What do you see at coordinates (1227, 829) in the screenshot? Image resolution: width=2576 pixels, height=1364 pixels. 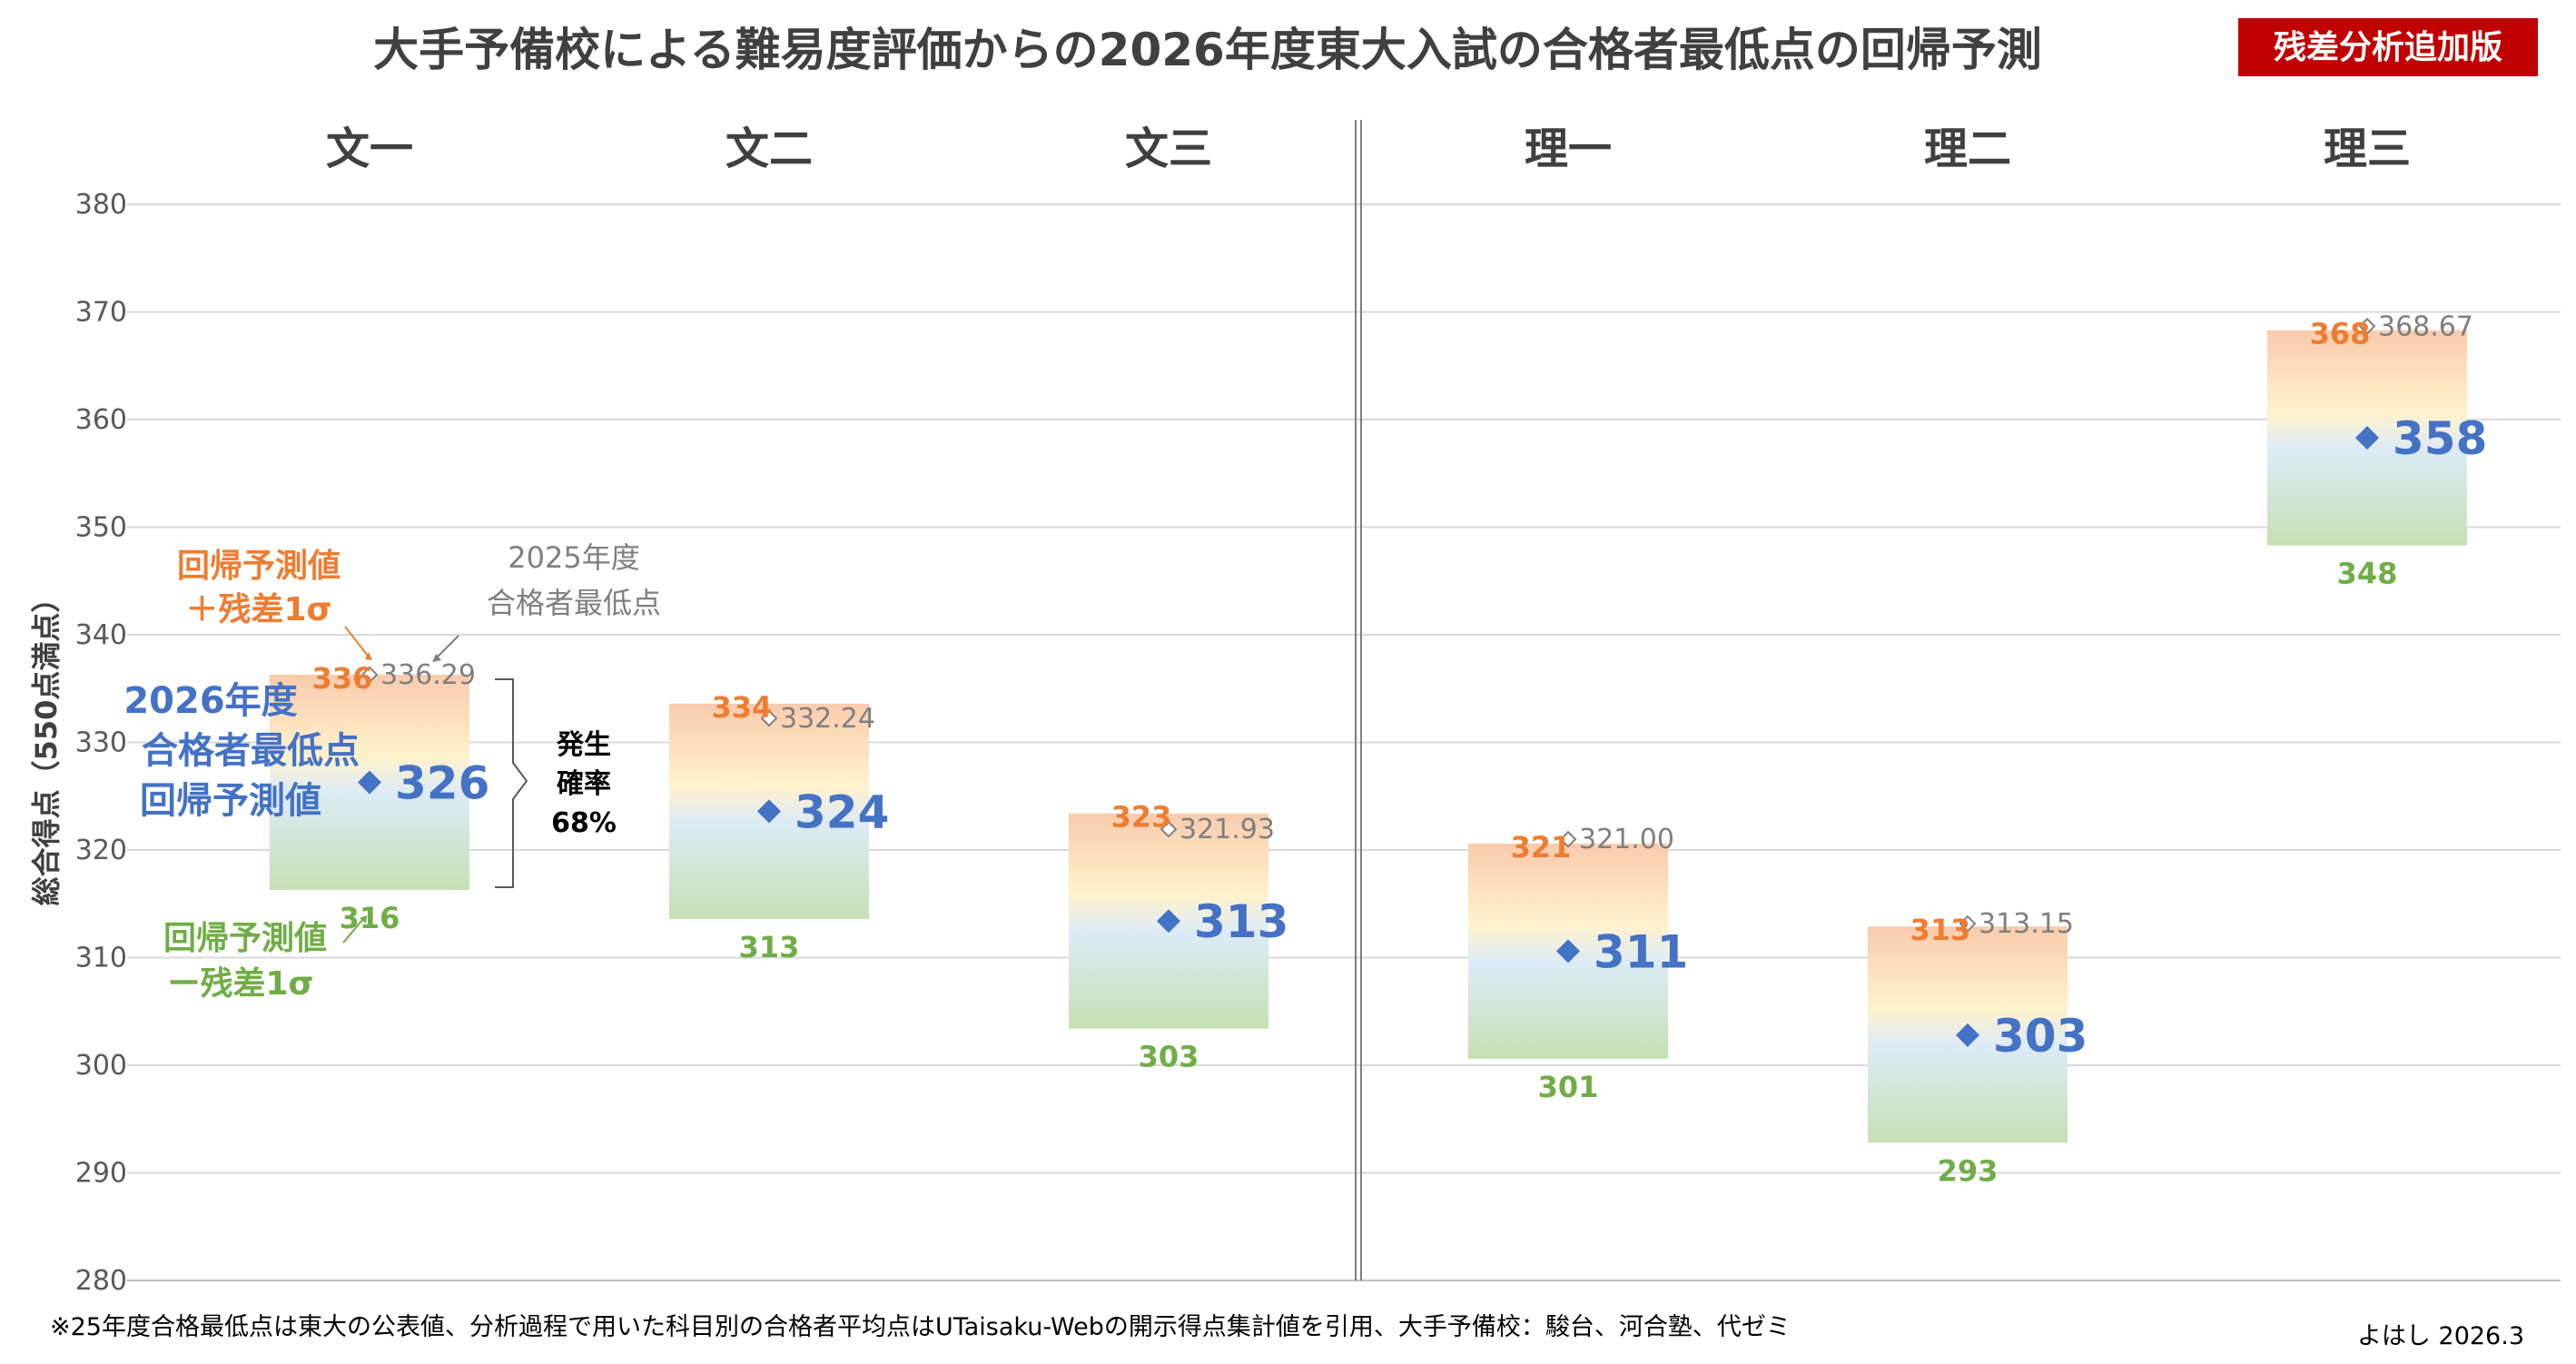 I see `actual-2025-label: 321.93` at bounding box center [1227, 829].